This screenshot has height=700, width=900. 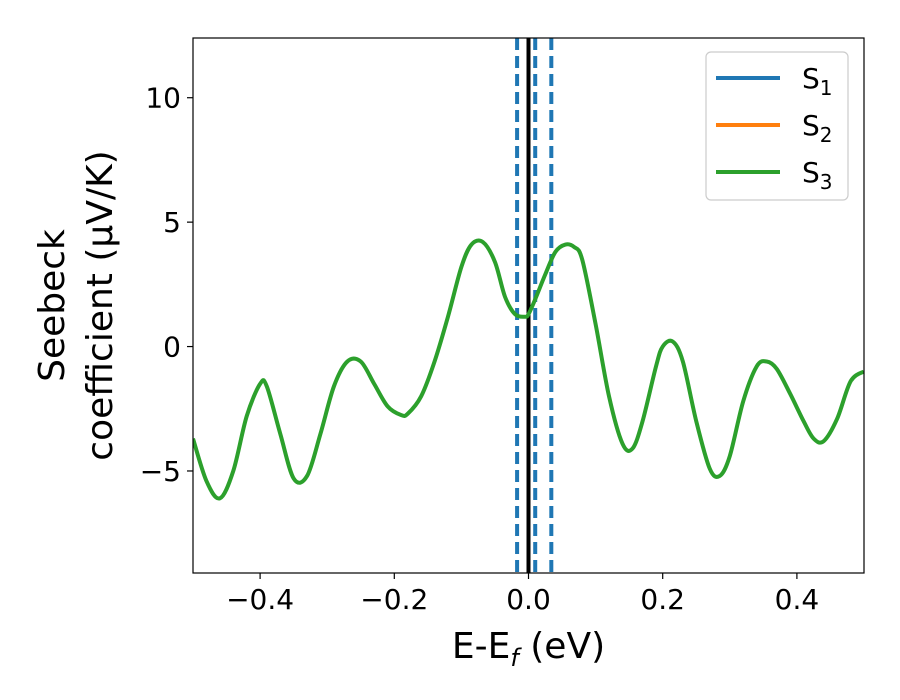 What do you see at coordinates (260, 599) in the screenshot?
I see `x-tick-label: −0.4` at bounding box center [260, 599].